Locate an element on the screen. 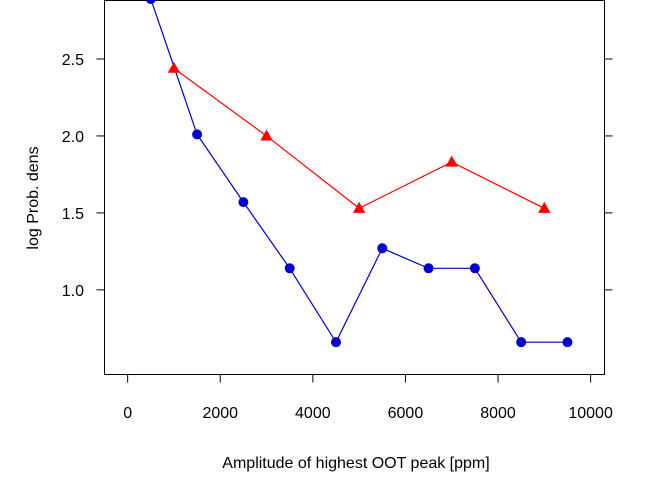 The image size is (646, 479). y-tick-label: 1.5 is located at coordinates (73, 214).